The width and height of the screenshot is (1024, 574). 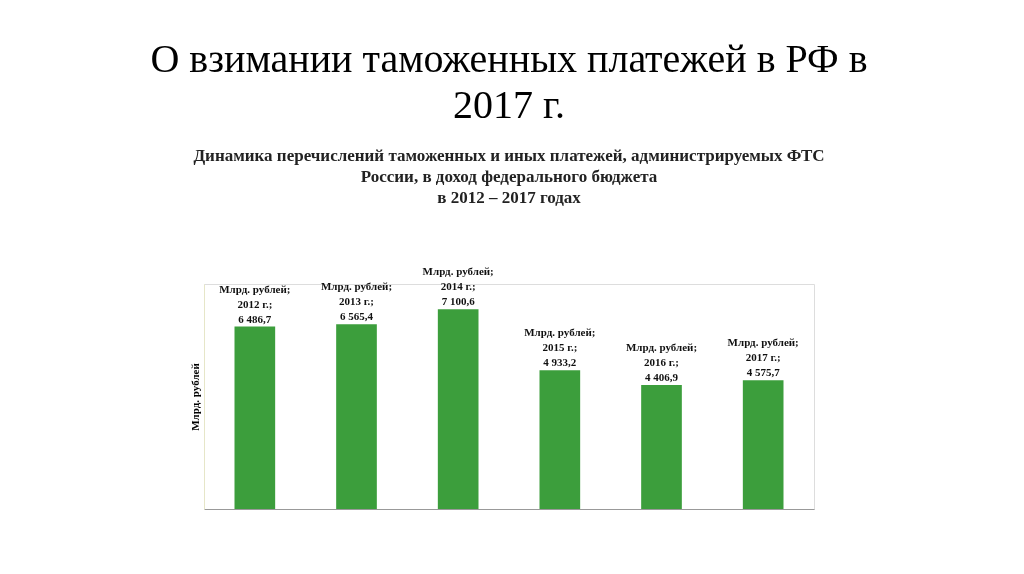 I want to click on data-label: Млрд. рублей; 2016 г.; 4 406,9, so click(x=661, y=362).